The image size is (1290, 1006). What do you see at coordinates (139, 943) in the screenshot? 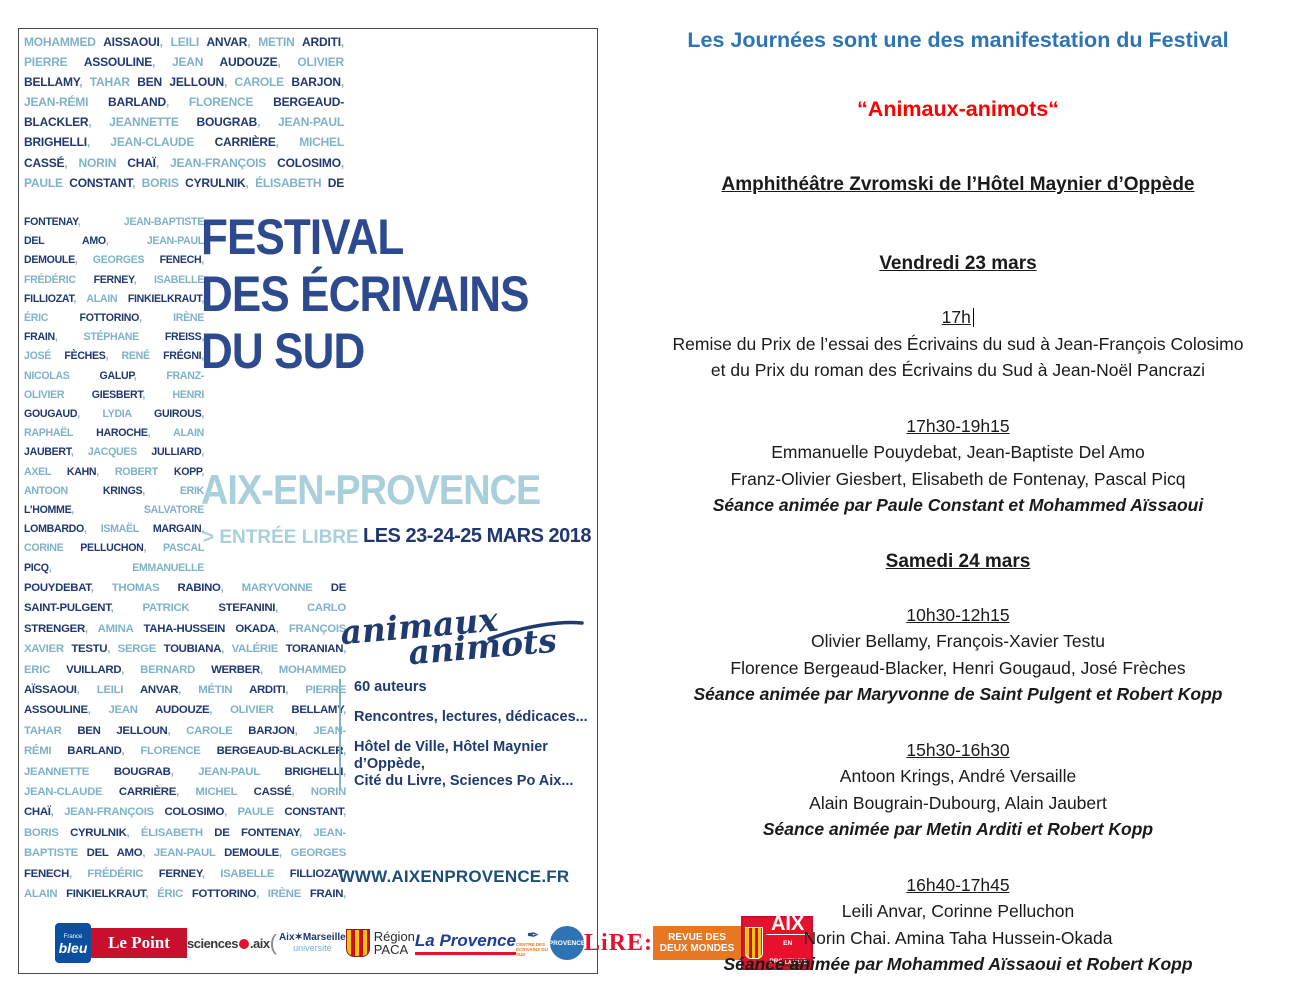
I see `le-point-logo: Le Point` at bounding box center [139, 943].